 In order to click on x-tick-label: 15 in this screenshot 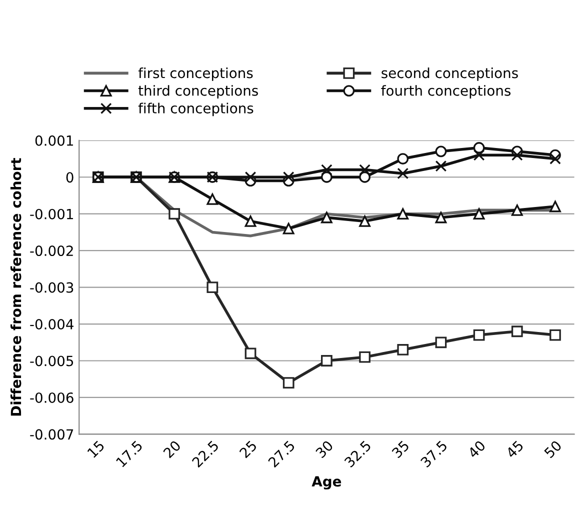, I will do `click(96, 449)`.